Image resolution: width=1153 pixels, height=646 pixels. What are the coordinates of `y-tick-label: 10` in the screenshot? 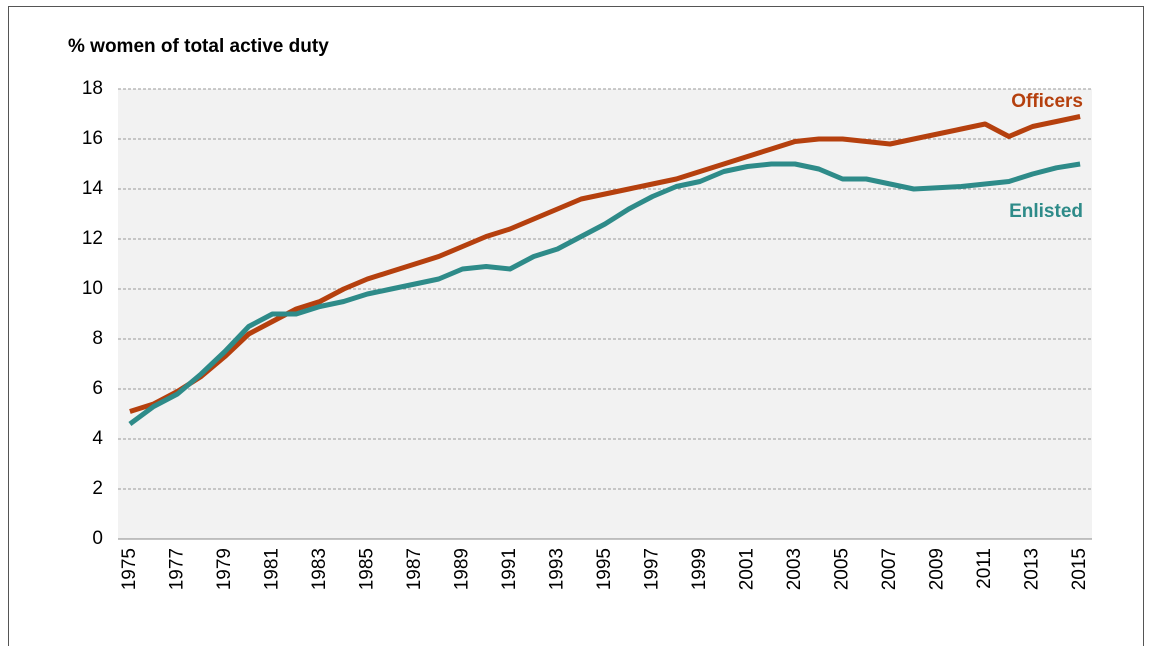 It's located at (92, 288).